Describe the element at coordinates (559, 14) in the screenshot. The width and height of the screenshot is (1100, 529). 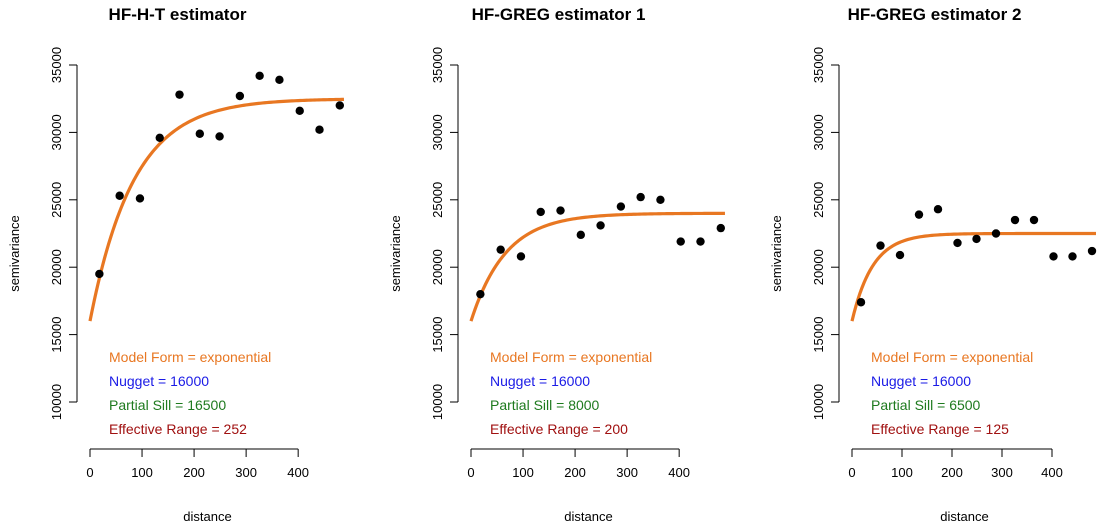
I see `chart-title: HF-GREG estimator 1` at that location.